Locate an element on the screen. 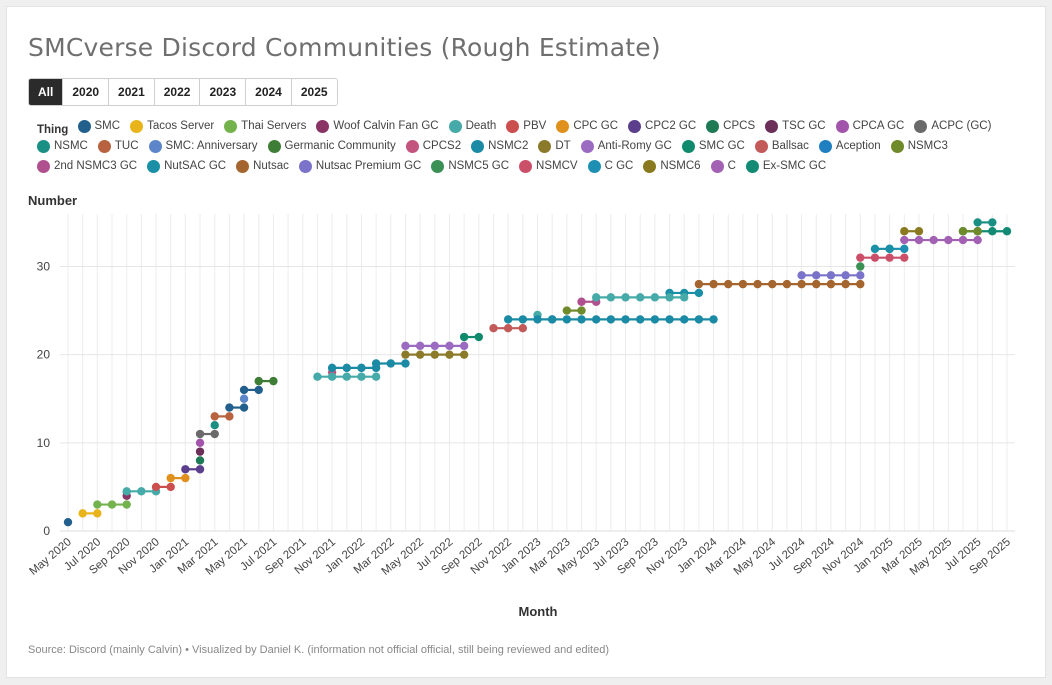 Image resolution: width=1052 pixels, height=685 pixels. legend-item: SMC is located at coordinates (98, 127).